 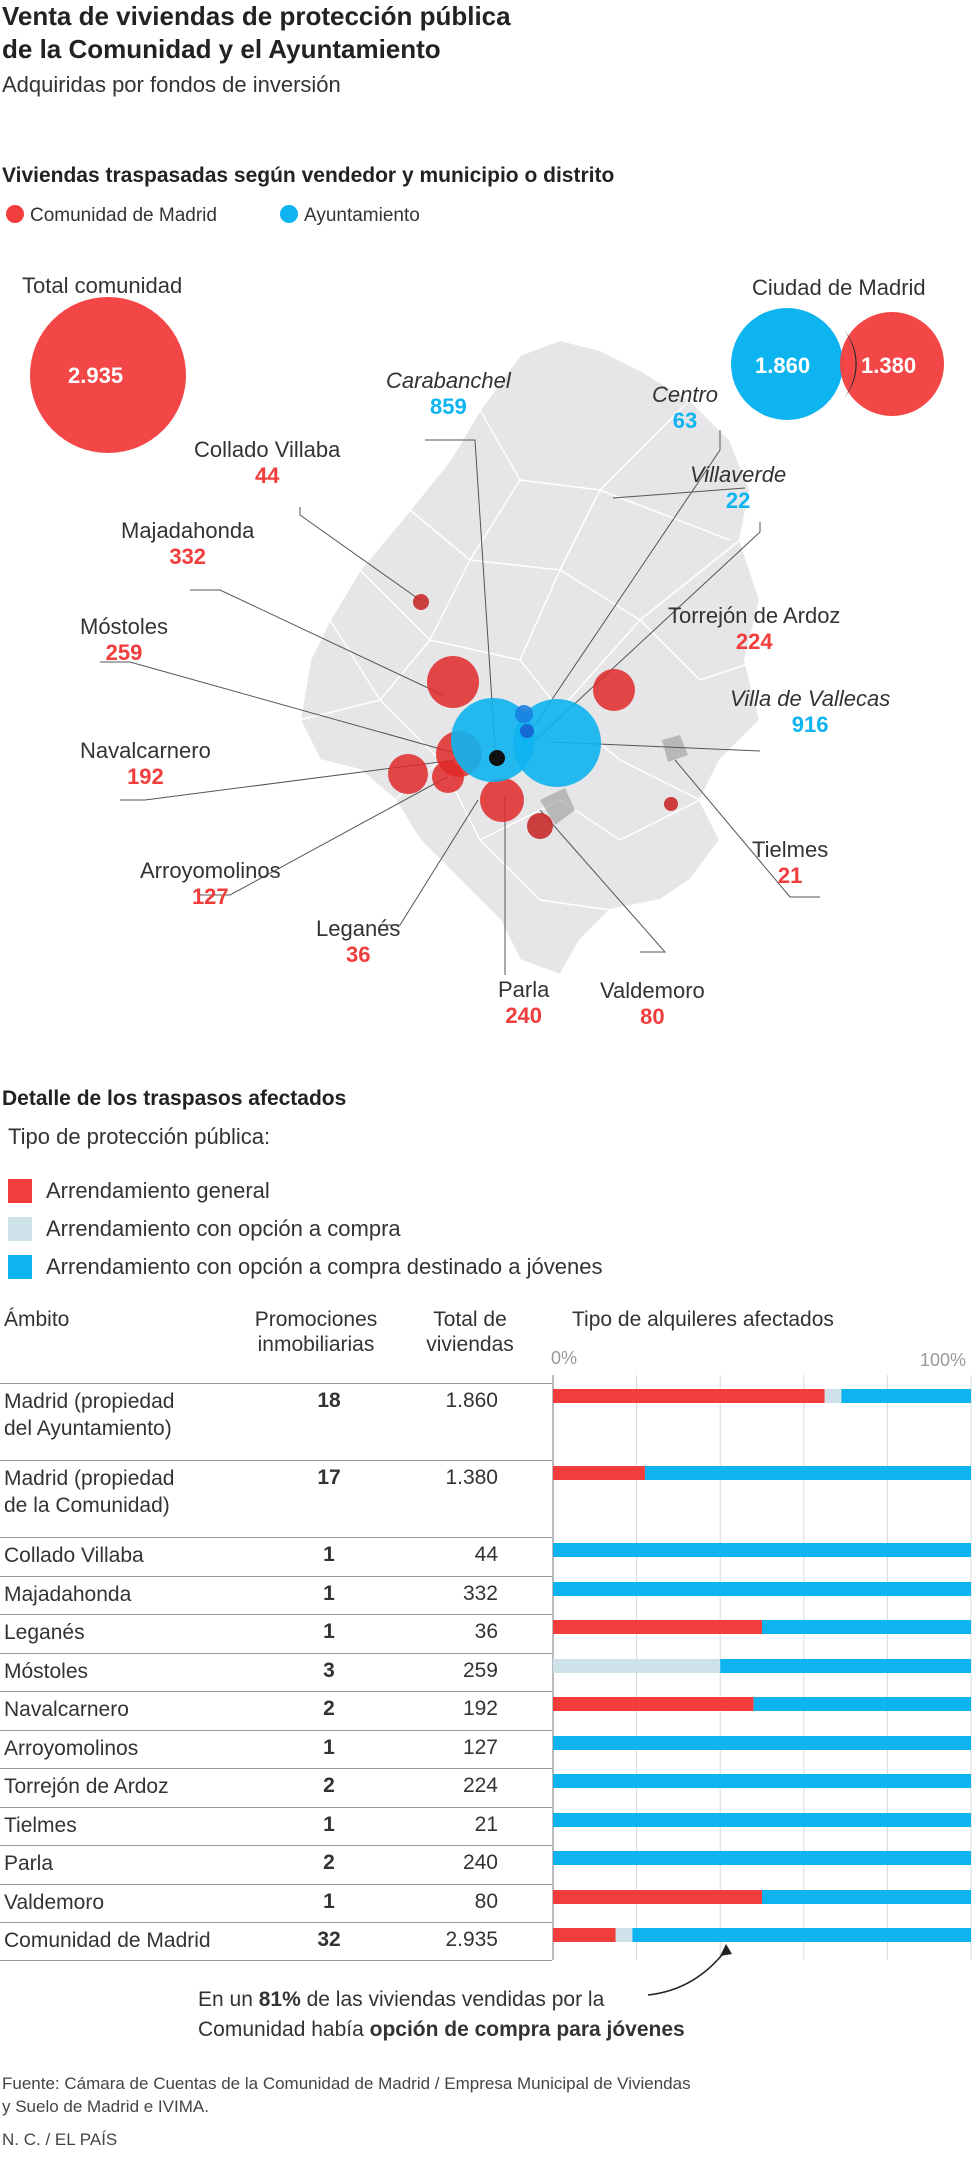 I want to click on ciudad-ayuntamiento-value: 1.860, so click(x=783, y=365).